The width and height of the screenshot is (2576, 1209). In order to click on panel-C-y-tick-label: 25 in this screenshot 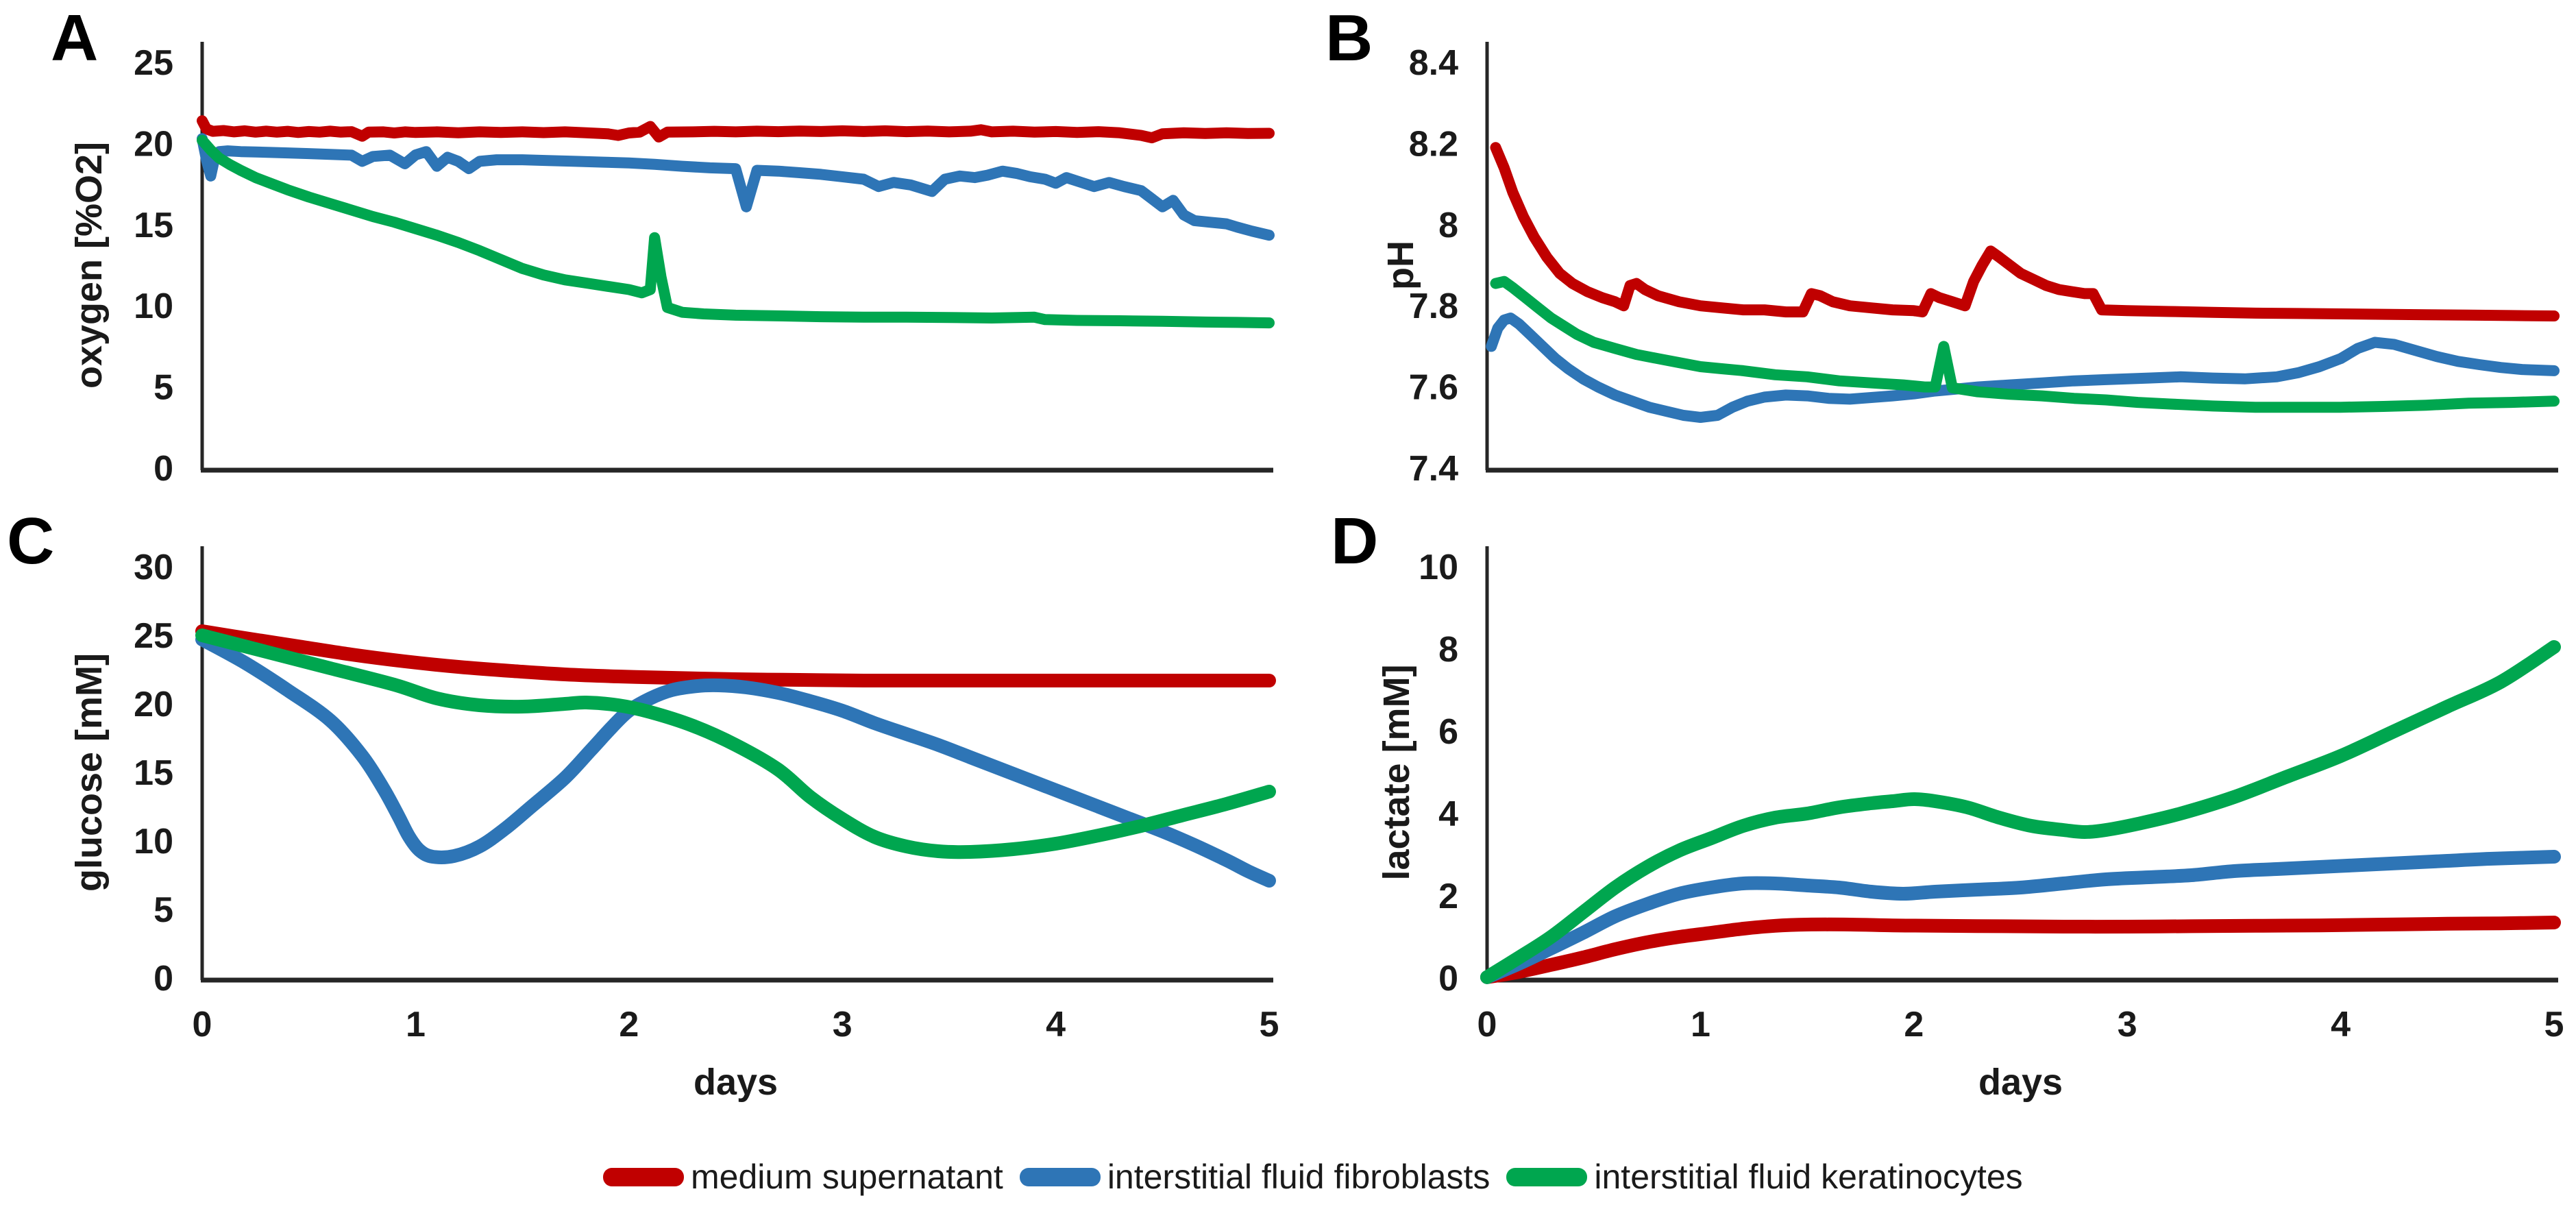, I will do `click(154, 636)`.